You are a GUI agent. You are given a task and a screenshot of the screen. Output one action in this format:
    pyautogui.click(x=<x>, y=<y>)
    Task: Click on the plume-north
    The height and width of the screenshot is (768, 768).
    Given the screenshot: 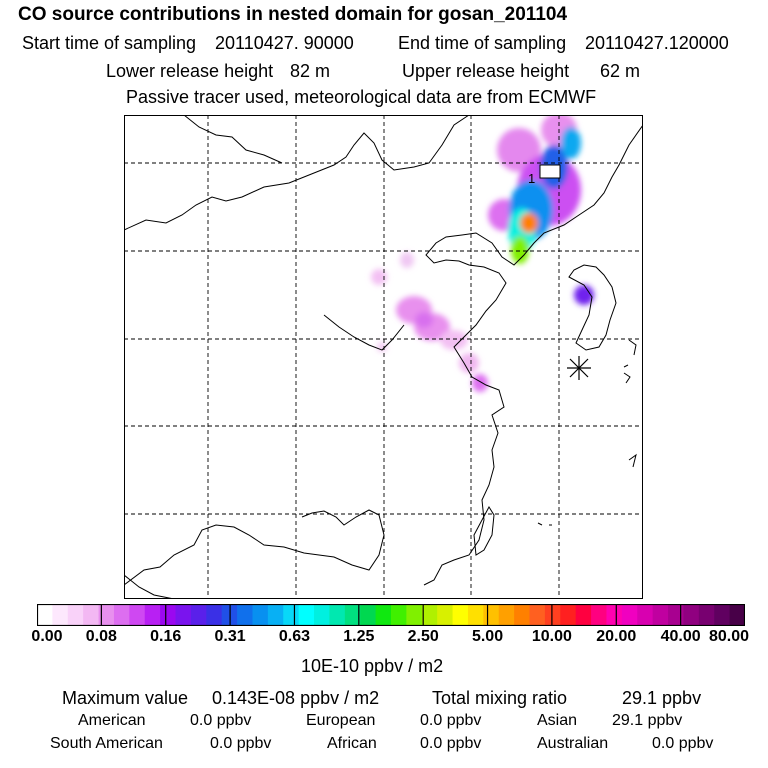 What is the action you would take?
    pyautogui.click(x=541, y=210)
    